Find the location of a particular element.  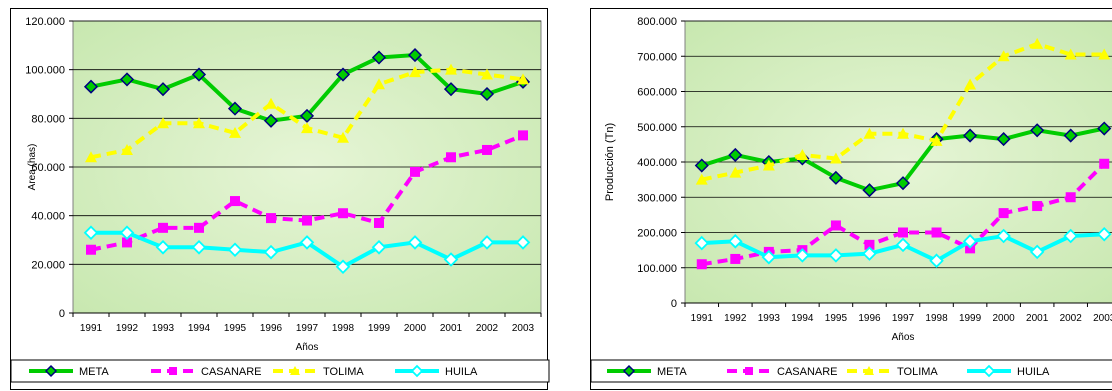

x-tick-label: 1996 is located at coordinates (869, 318).